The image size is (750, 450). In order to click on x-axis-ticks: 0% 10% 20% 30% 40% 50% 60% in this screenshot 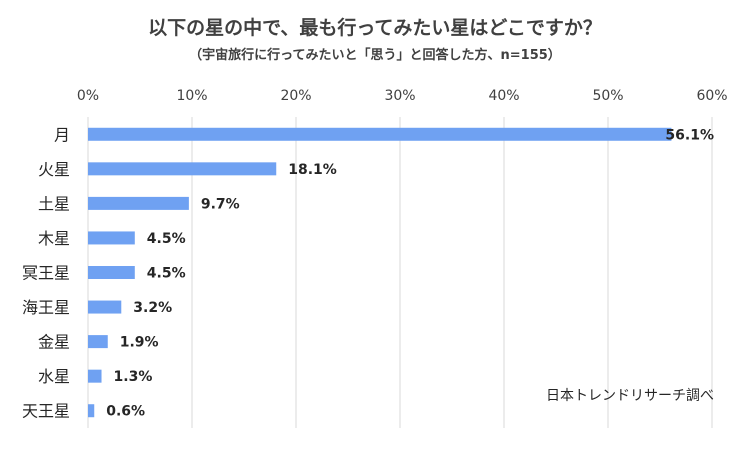, I will do `click(402, 96)`.